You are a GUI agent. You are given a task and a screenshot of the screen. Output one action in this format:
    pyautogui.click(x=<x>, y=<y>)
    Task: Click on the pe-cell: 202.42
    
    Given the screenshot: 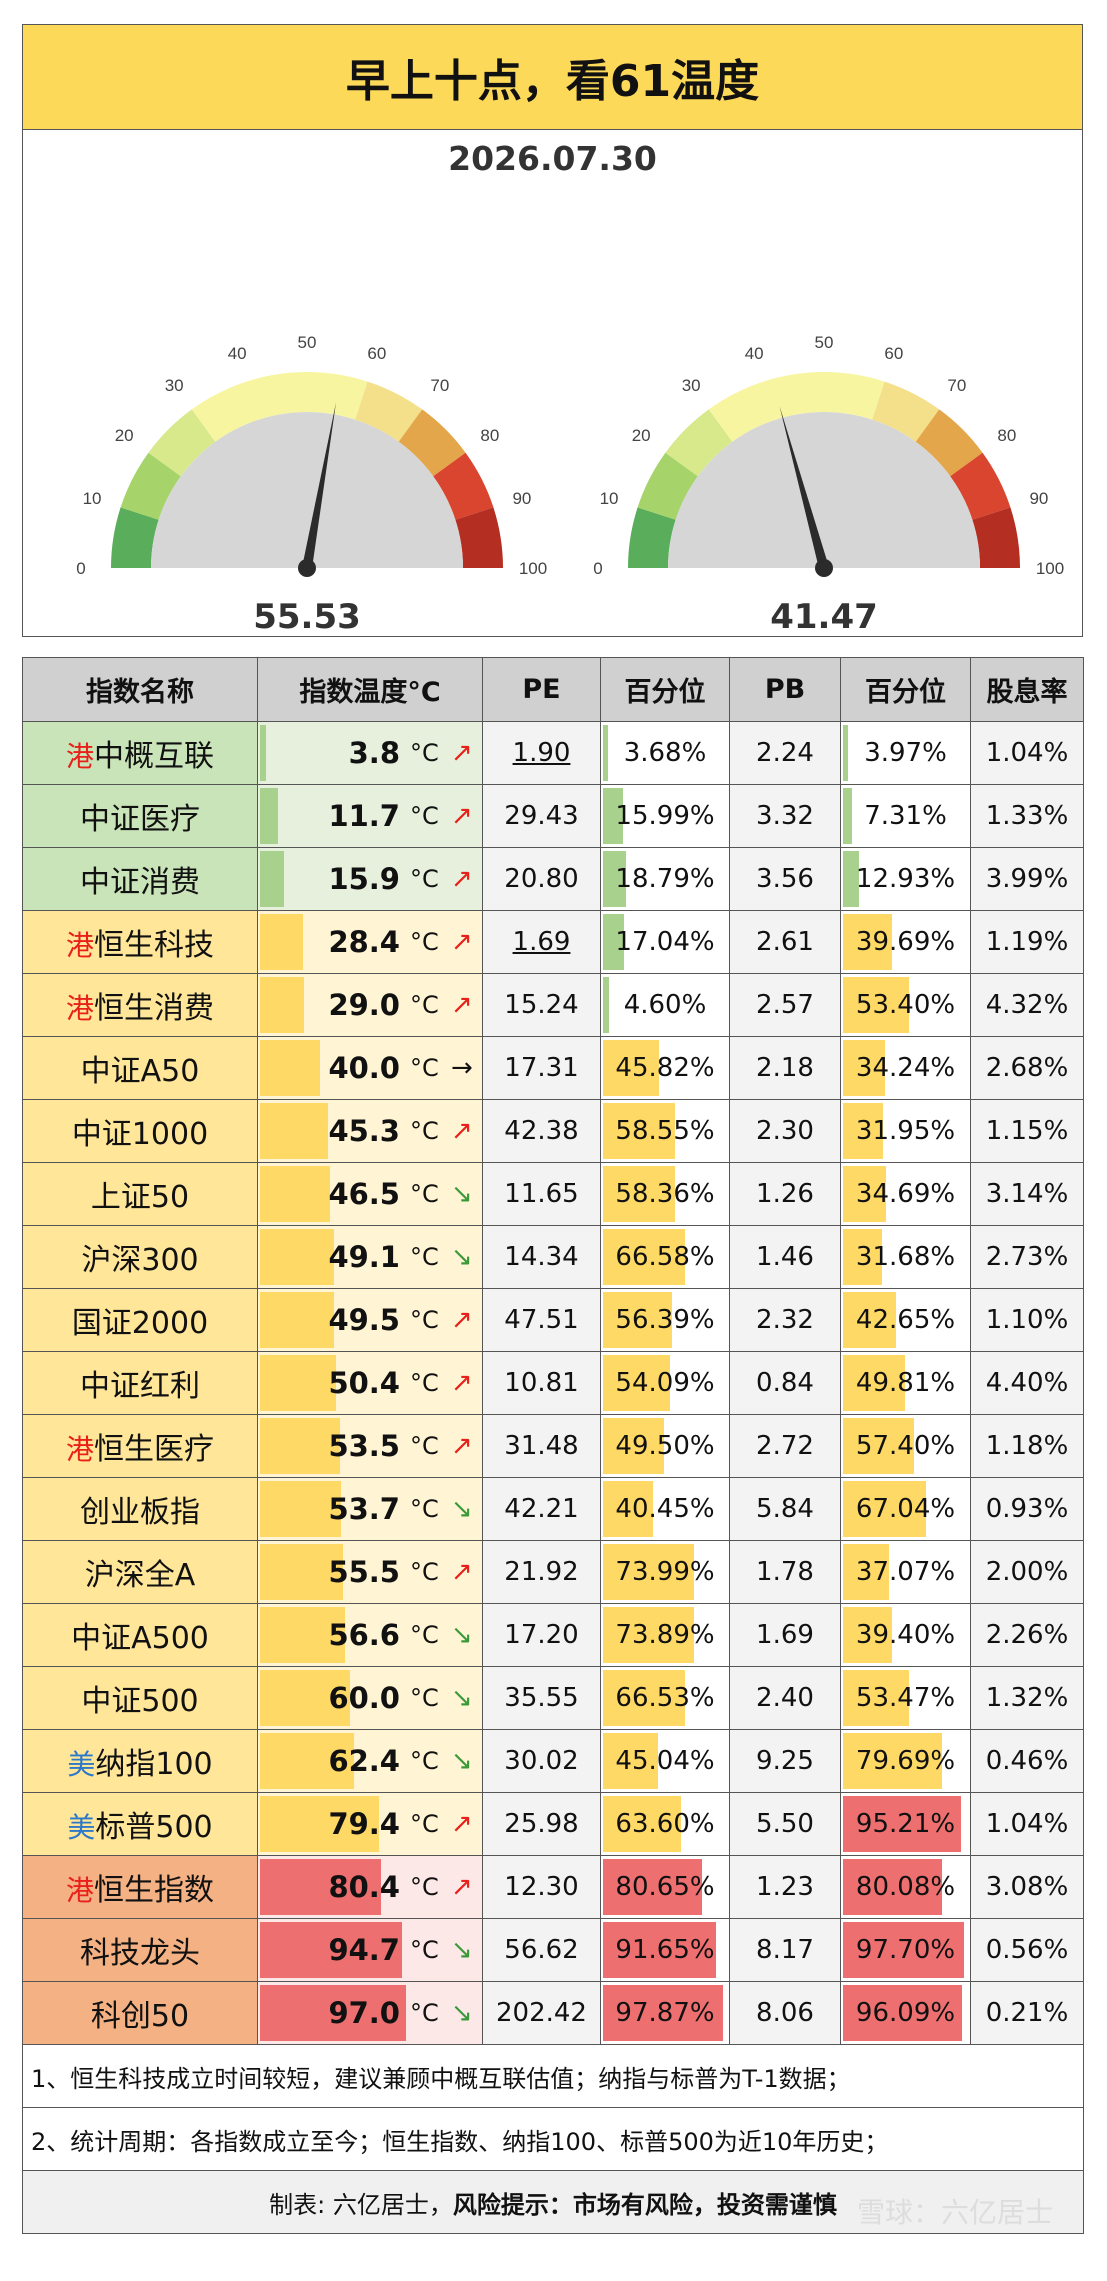 What is the action you would take?
    pyautogui.click(x=541, y=2013)
    